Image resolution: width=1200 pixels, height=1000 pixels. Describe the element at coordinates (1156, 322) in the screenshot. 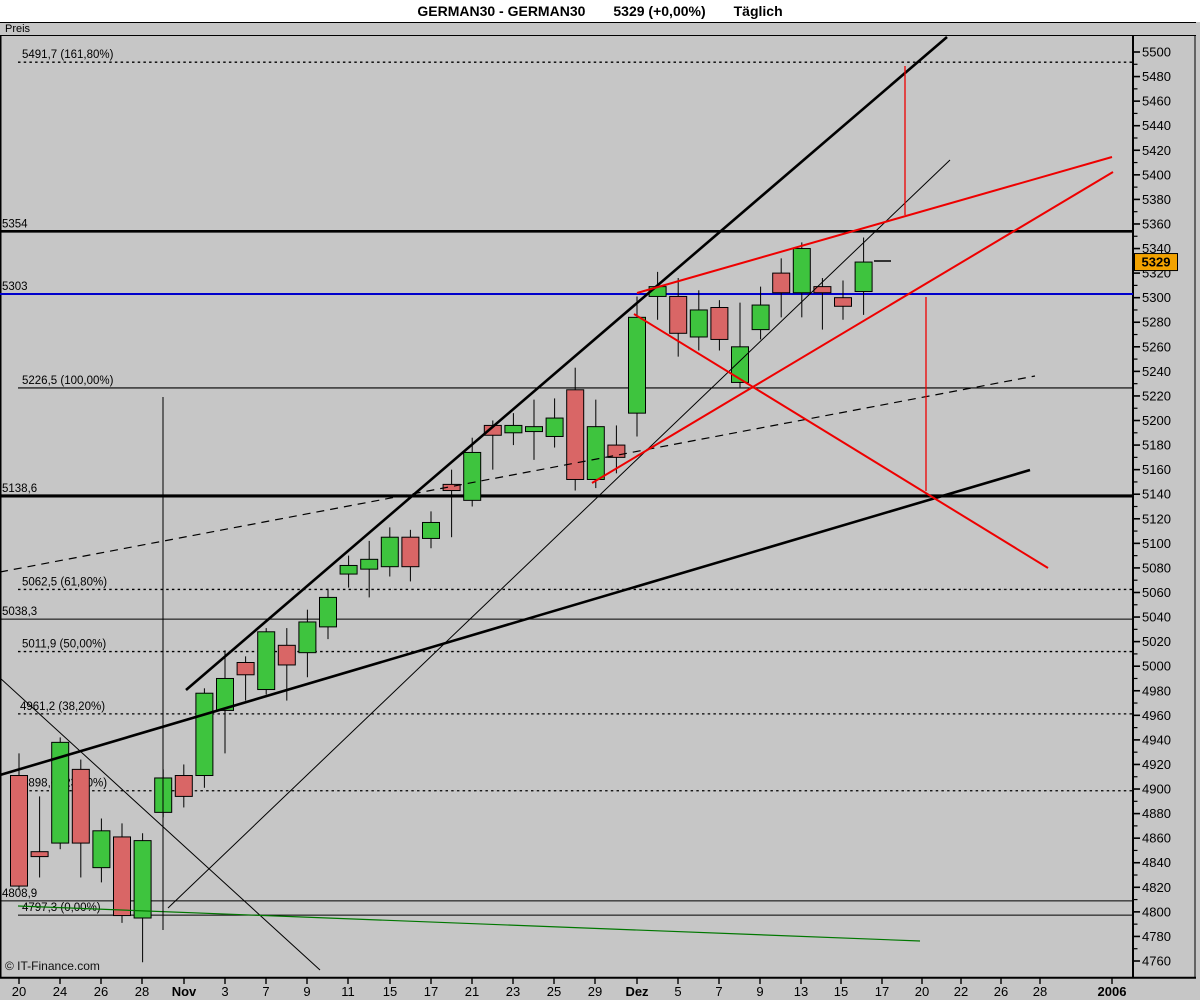

I see `y-axis-label: 5280` at that location.